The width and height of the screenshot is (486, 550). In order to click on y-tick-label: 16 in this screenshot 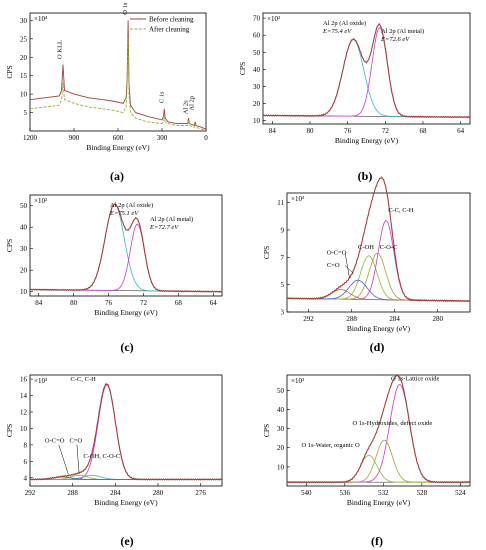, I will do `click(24, 380)`.